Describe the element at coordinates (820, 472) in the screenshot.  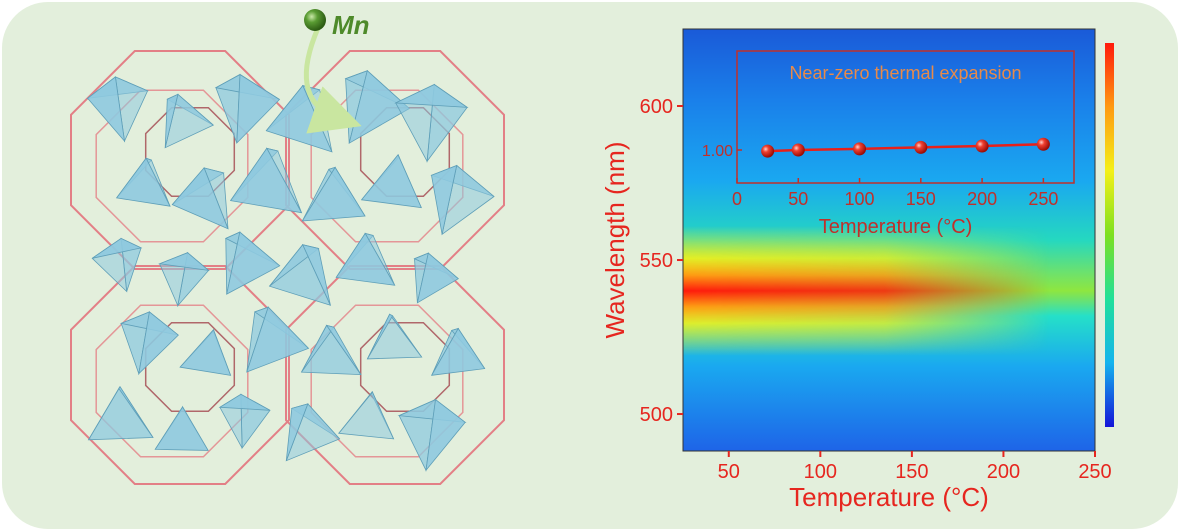
I see `heatmap-x-tick-label: 100` at that location.